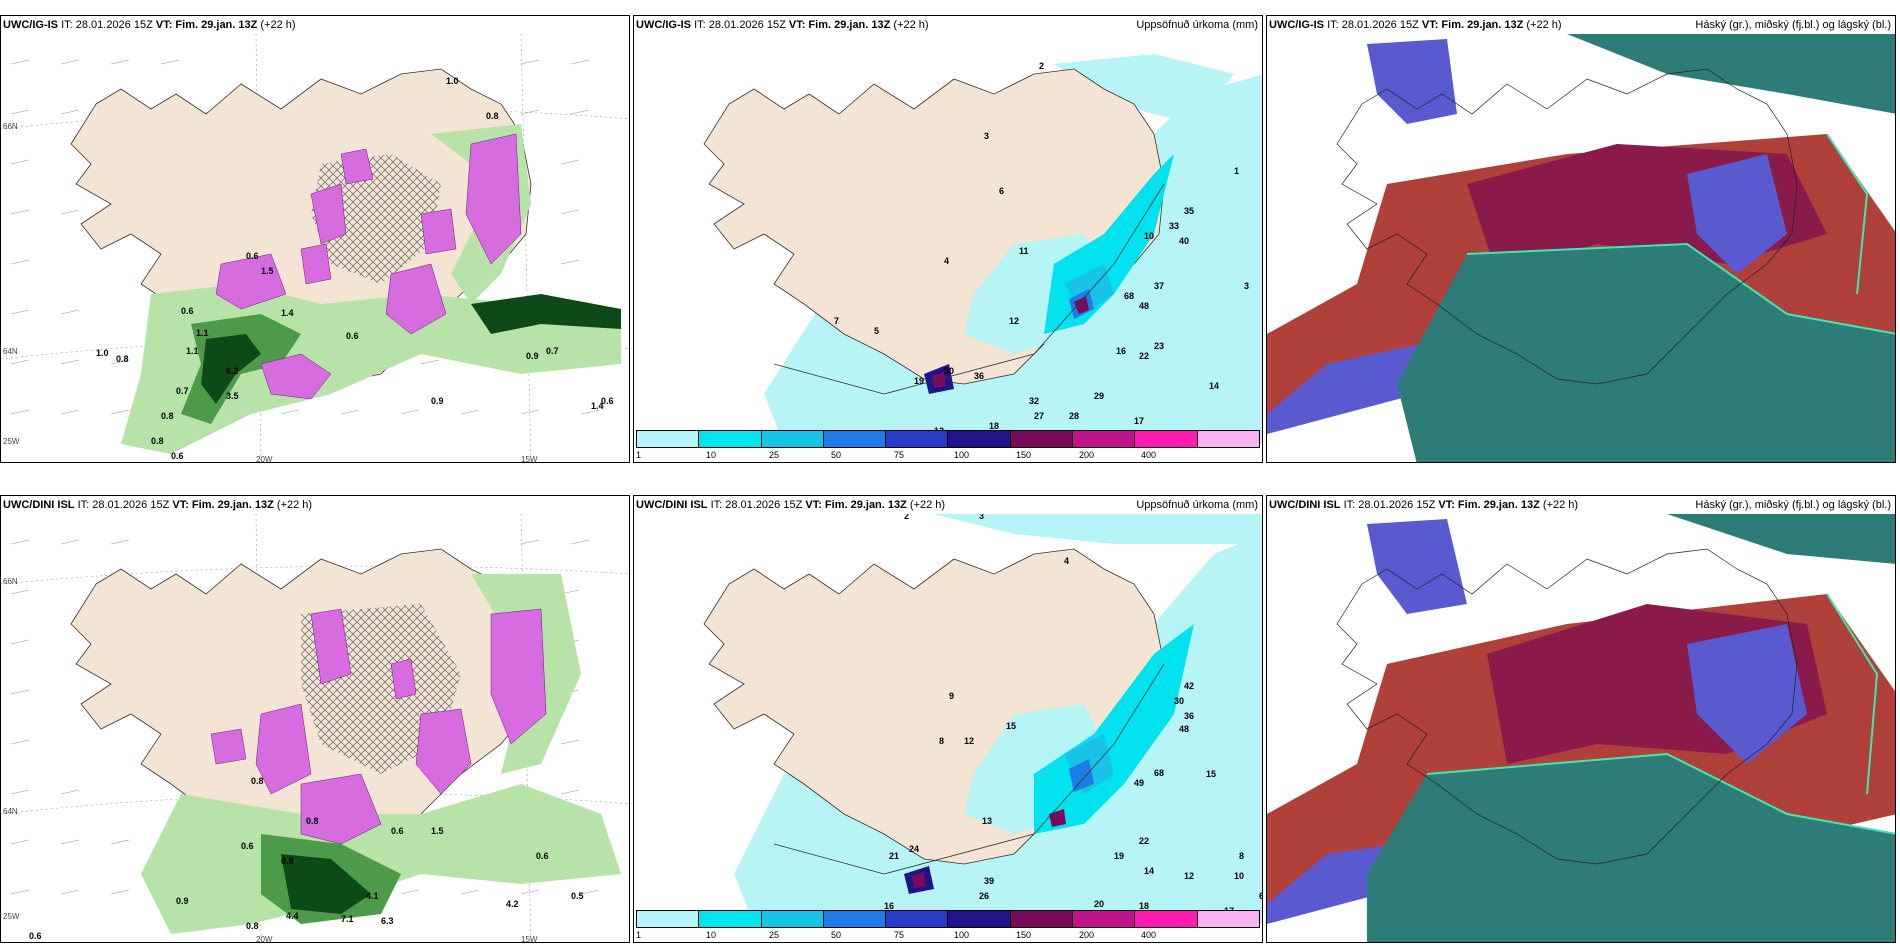 This screenshot has height=950, width=1900. I want to click on mid-value: 7, so click(836, 321).